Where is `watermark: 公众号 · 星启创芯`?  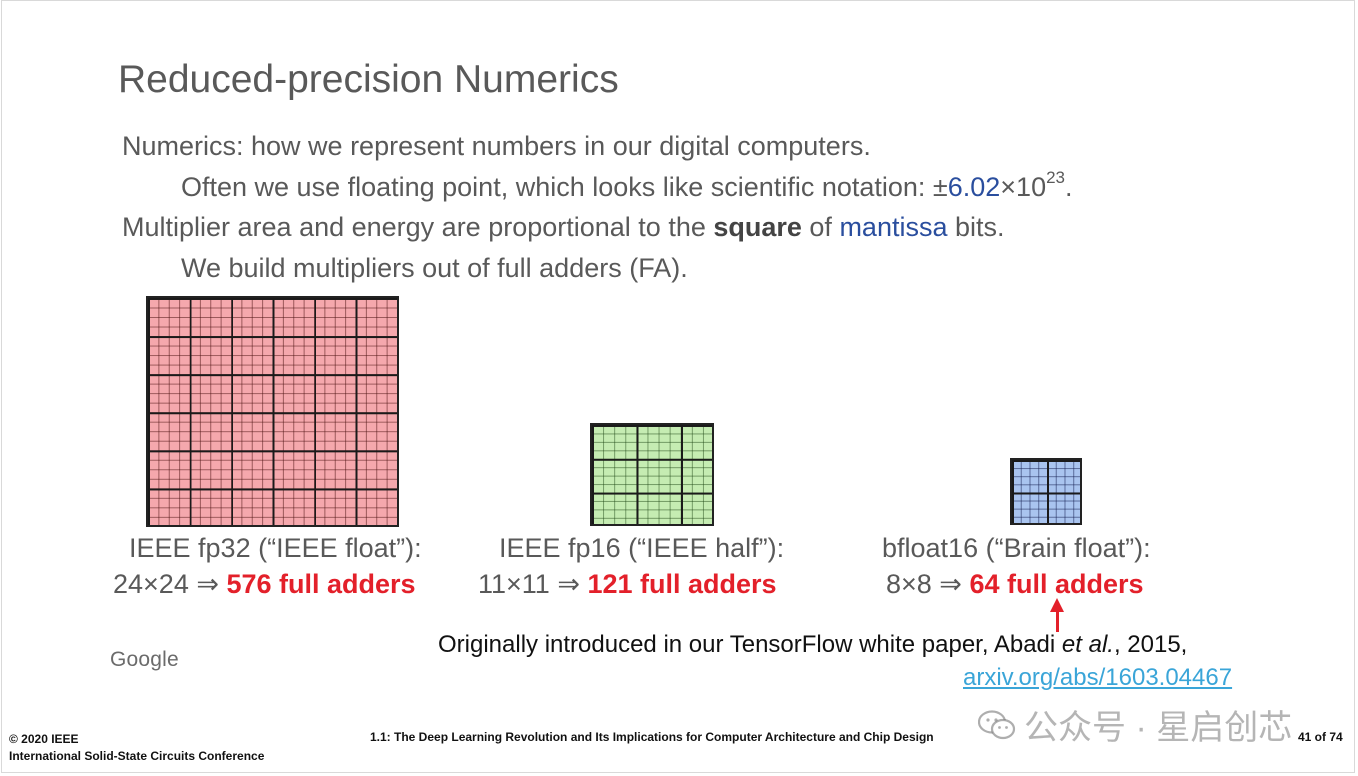 watermark: 公众号 · 星启创芯 is located at coordinates (1135, 724).